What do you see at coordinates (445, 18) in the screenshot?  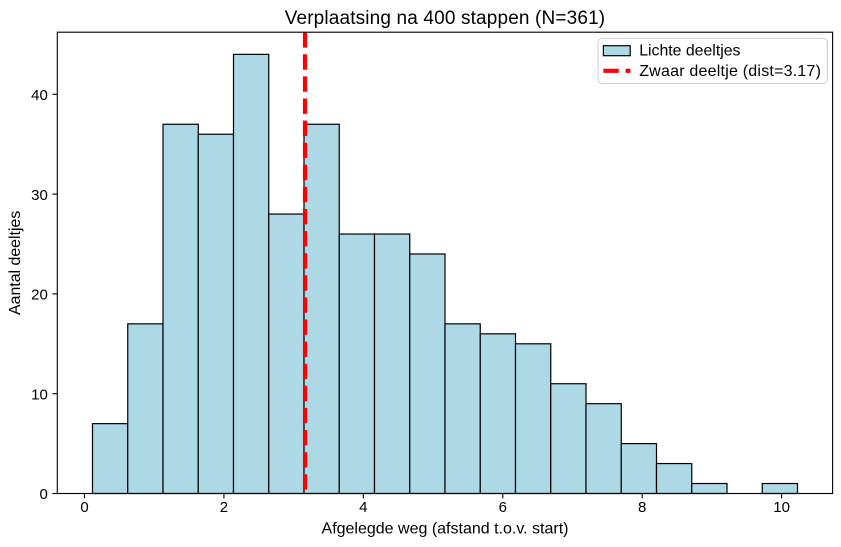 I see `svg-text:Verplaatsing na 400 stappen (N: Verplaatsing na 400 stappen (N=361)` at bounding box center [445, 18].